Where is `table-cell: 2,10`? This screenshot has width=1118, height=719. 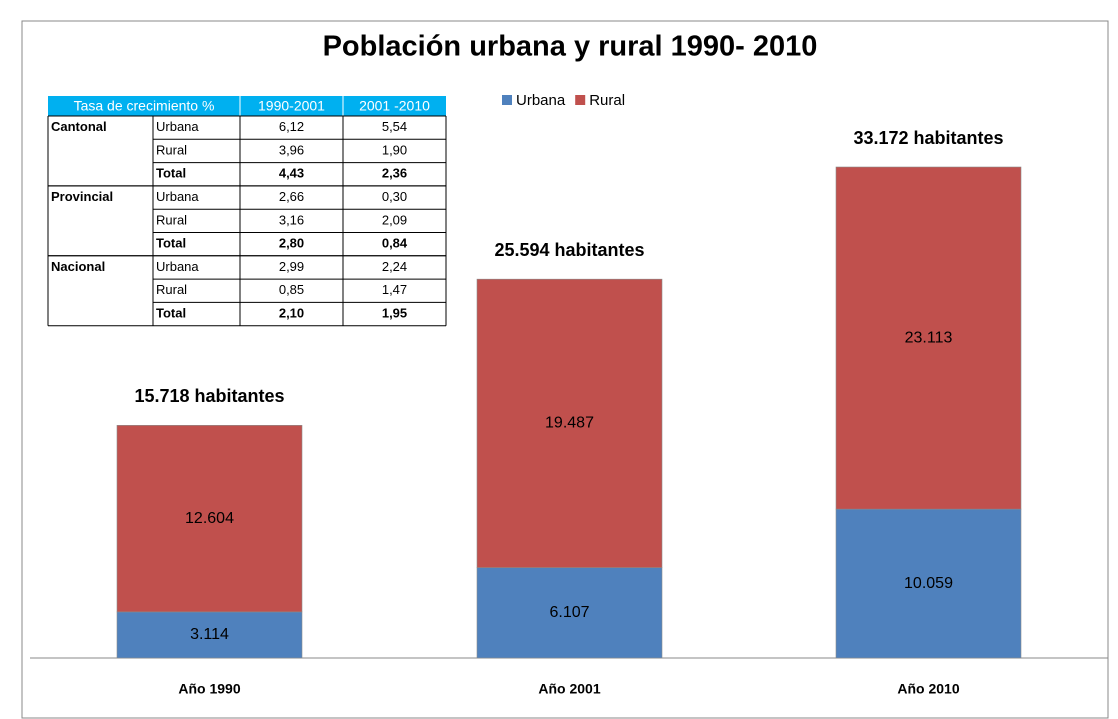 table-cell: 2,10 is located at coordinates (291, 312).